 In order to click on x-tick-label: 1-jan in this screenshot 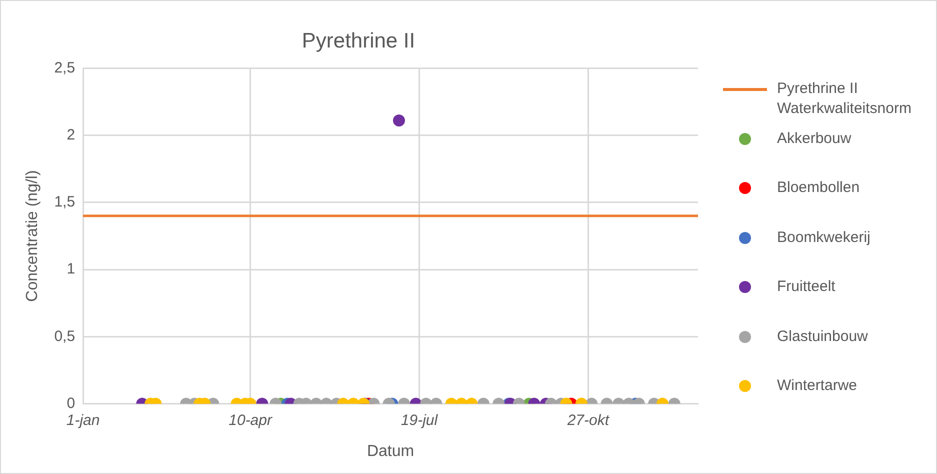, I will do `click(83, 420)`.